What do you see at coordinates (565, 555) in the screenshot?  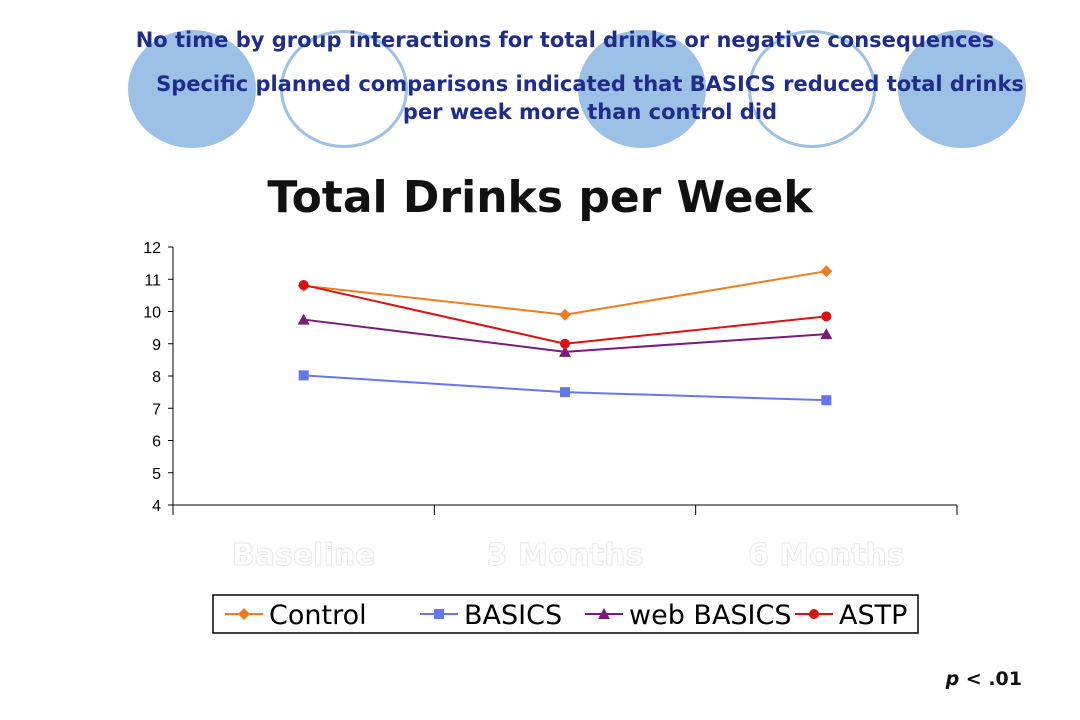 I see `x-tick-label: 3 Months` at bounding box center [565, 555].